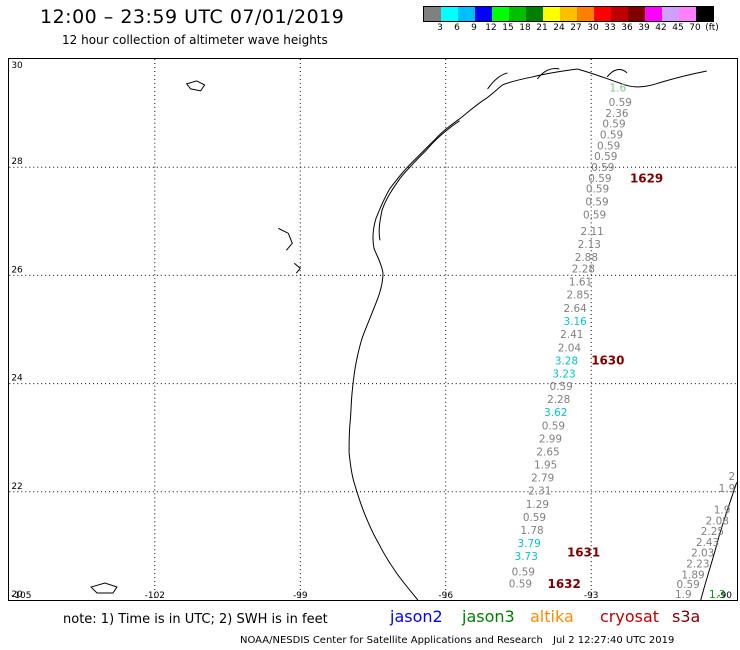 This screenshot has height=650, width=740. I want to click on legend-tick-label: 27, so click(576, 28).